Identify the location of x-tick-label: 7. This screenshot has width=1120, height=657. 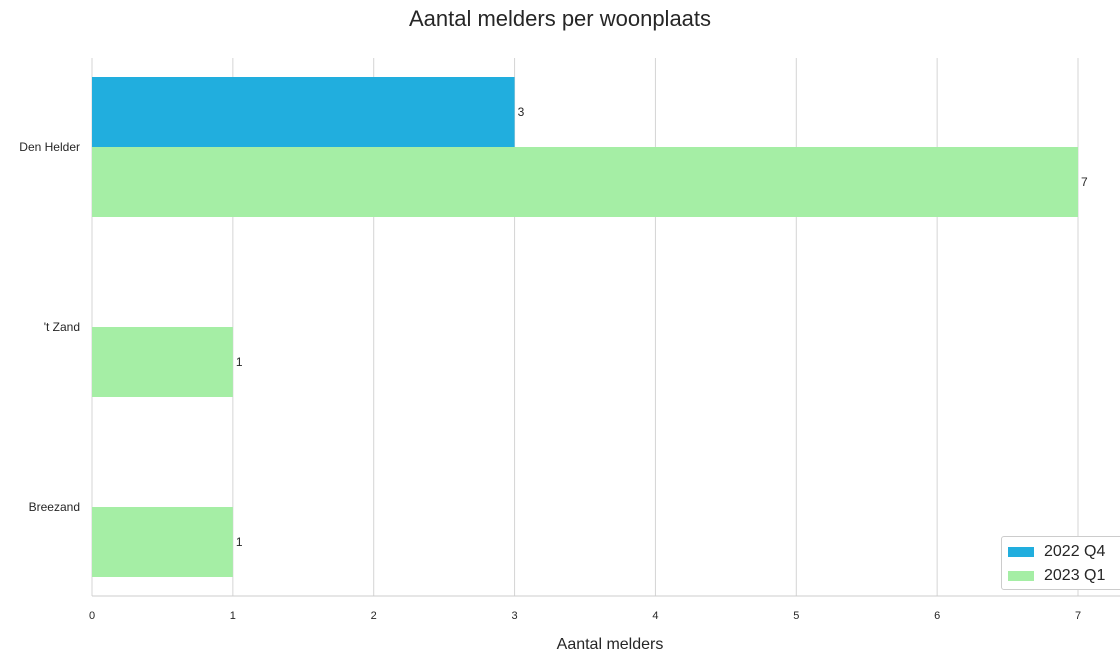
(1078, 616).